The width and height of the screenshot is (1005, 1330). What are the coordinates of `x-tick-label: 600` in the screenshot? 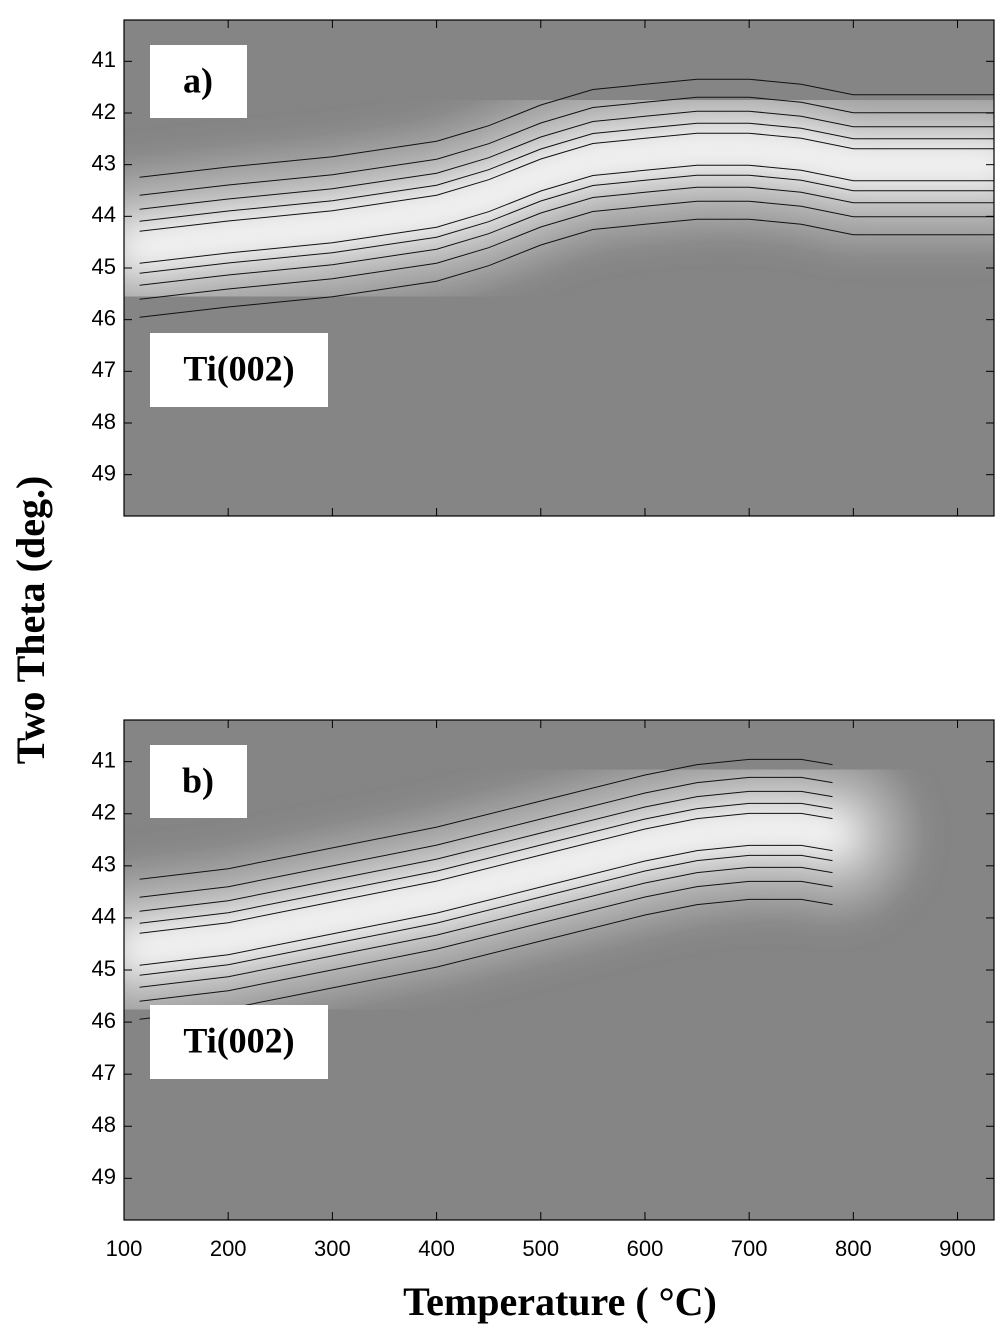 It's located at (645, 1248).